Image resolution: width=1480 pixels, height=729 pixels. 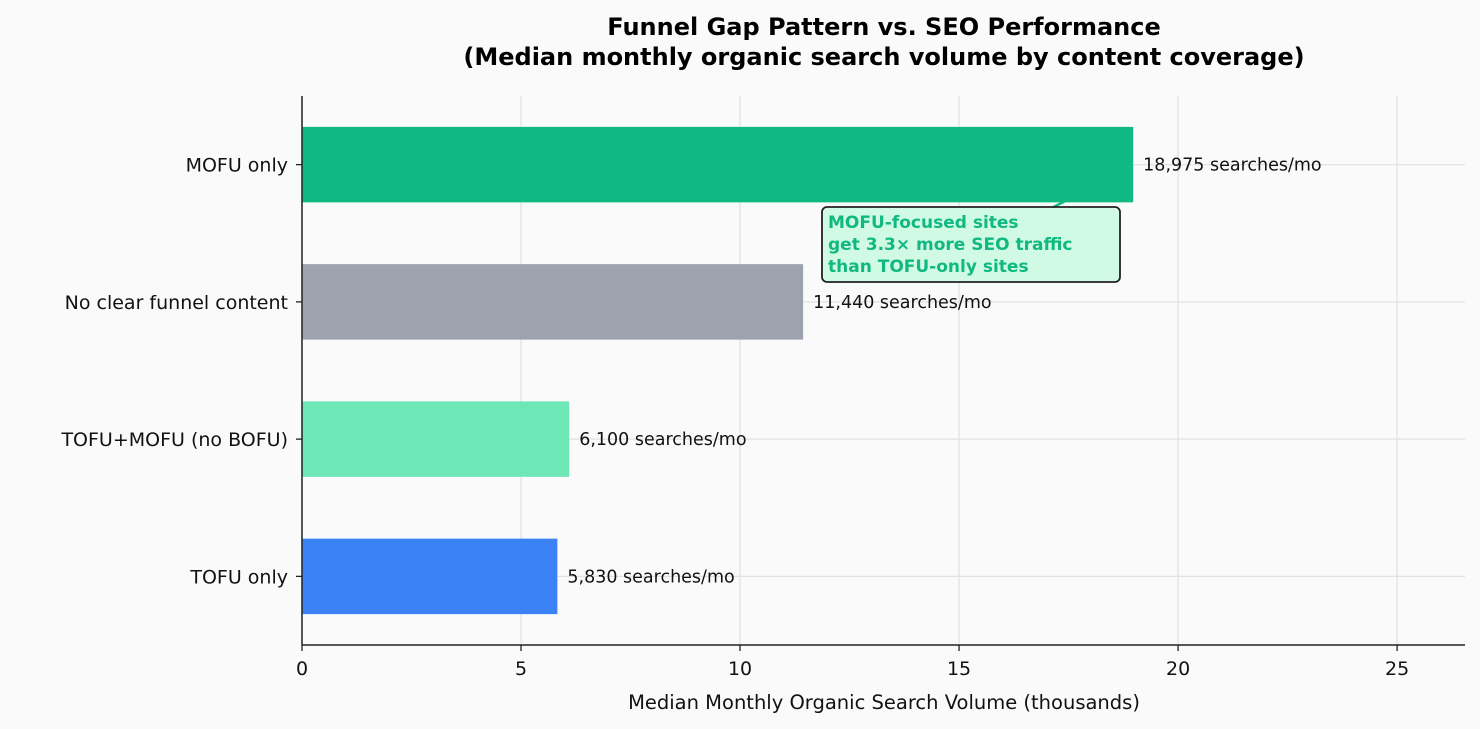 What do you see at coordinates (176, 303) in the screenshot?
I see `y-tick-label: No clear funnel content` at bounding box center [176, 303].